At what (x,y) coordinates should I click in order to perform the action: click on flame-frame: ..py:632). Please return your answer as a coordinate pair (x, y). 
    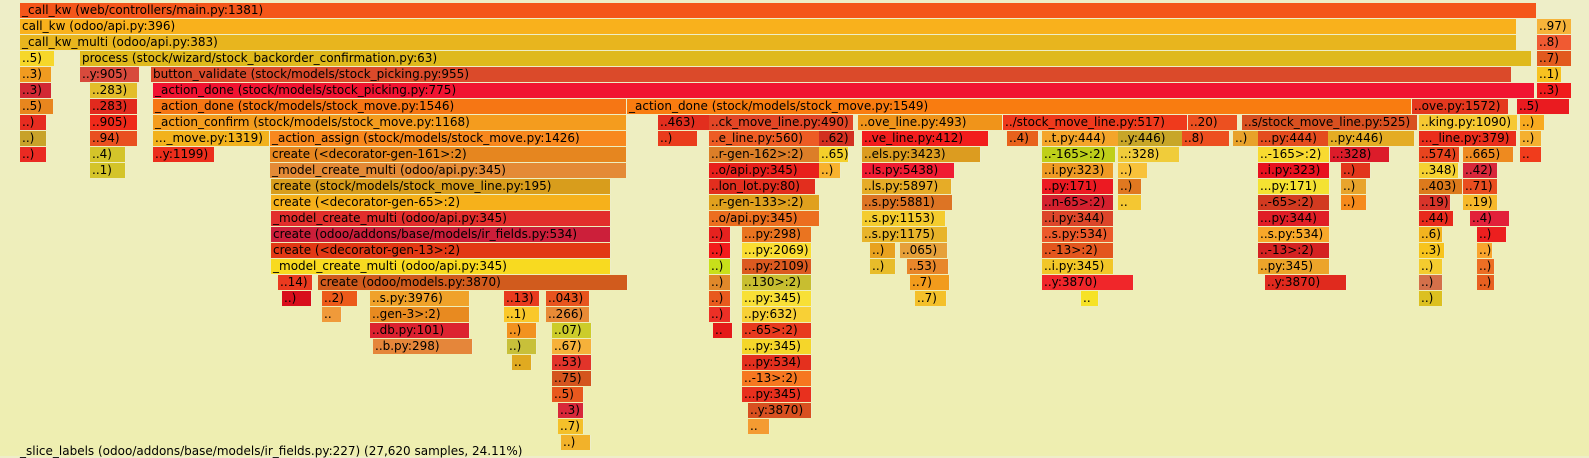
    Looking at the image, I should click on (777, 314).